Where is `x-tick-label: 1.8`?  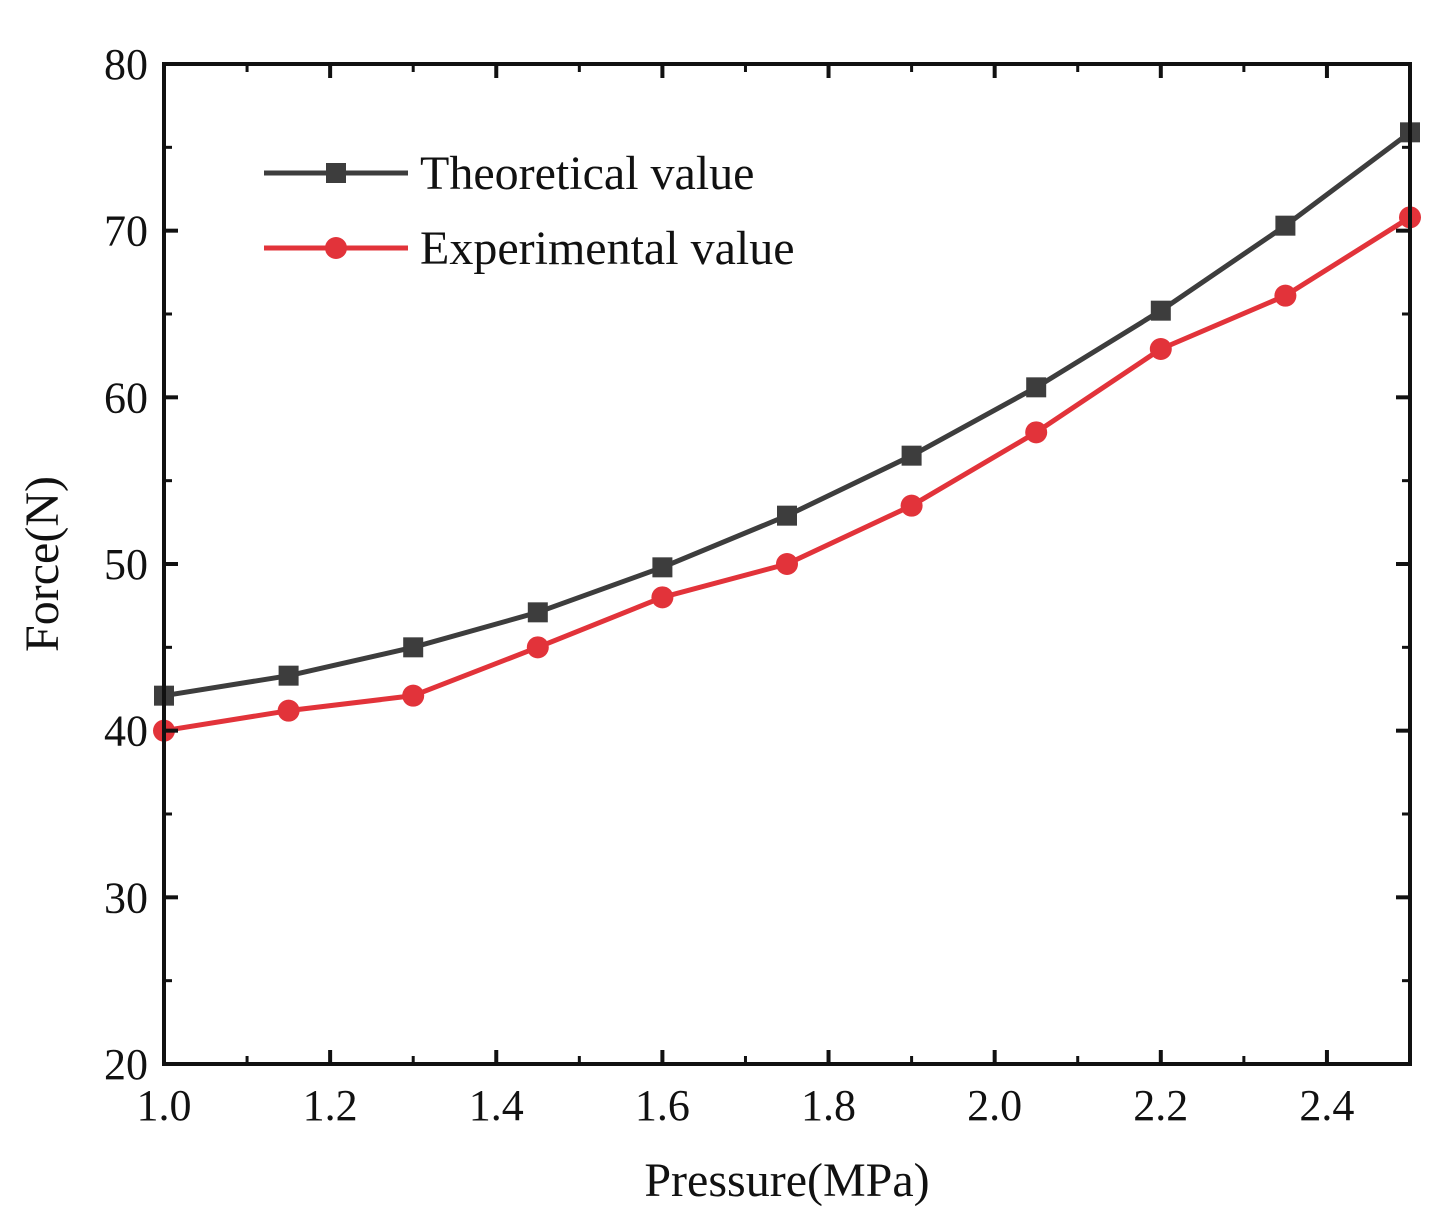 x-tick-label: 1.8 is located at coordinates (828, 1105).